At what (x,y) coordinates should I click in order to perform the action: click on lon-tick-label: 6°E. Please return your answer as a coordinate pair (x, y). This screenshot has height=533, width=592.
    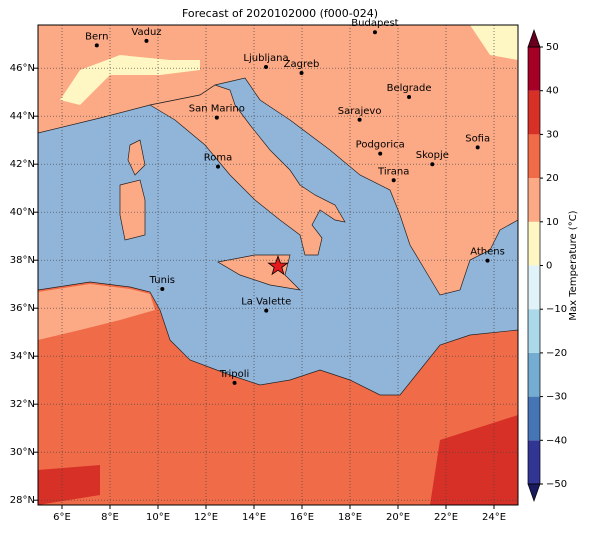
    Looking at the image, I should click on (62, 517).